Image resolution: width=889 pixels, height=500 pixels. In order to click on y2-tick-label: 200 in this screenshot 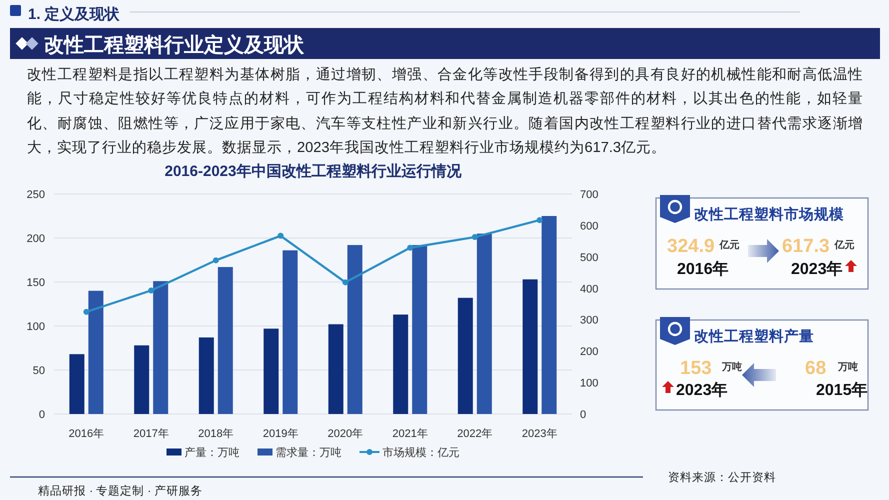, I will do `click(589, 352)`.